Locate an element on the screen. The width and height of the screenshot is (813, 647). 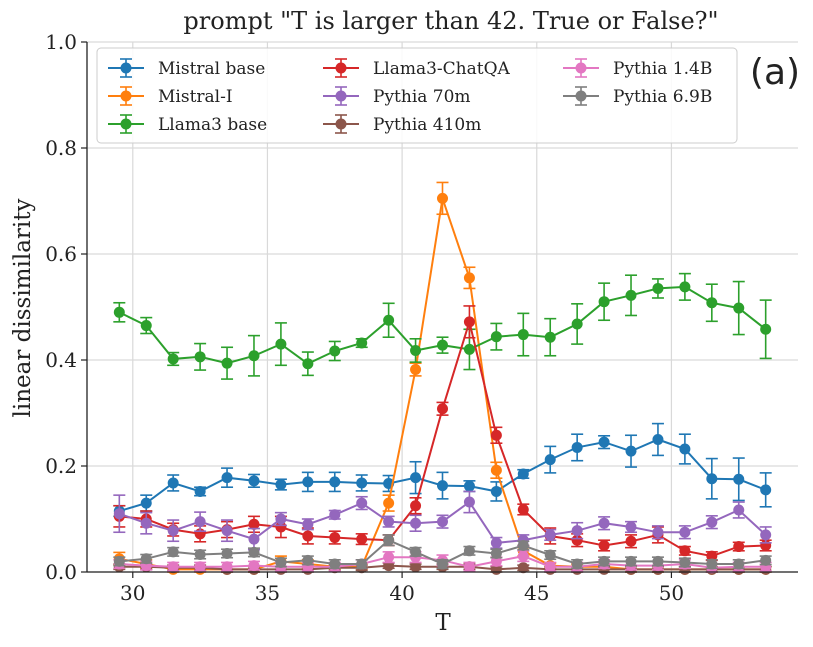
panel-label: (a) is located at coordinates (775, 72).